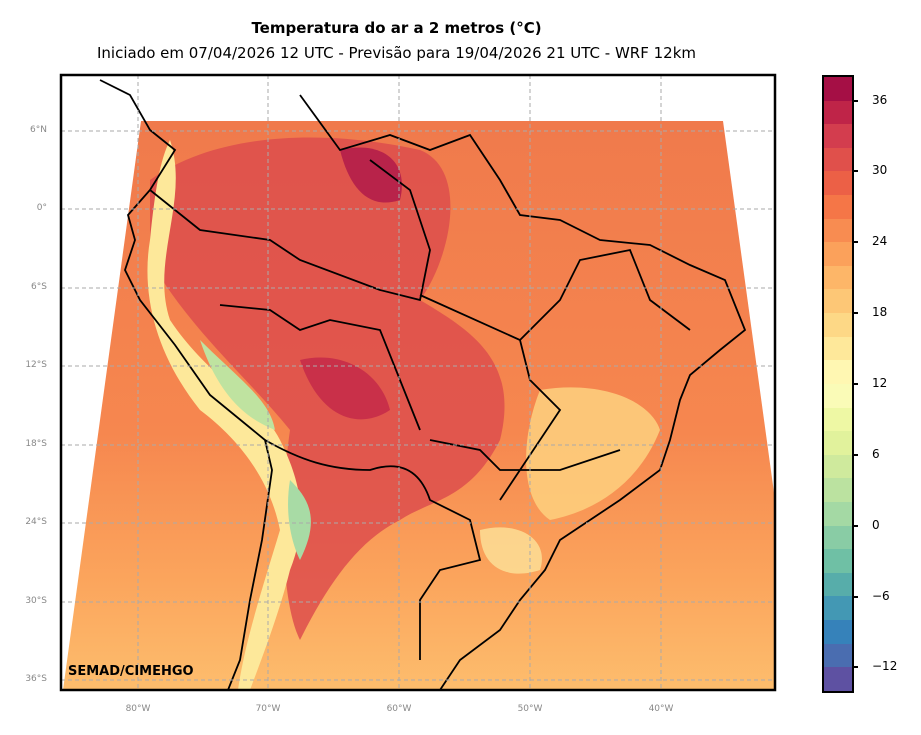  What do you see at coordinates (39, 287) in the screenshot?
I see `lat-label: 6°S` at bounding box center [39, 287].